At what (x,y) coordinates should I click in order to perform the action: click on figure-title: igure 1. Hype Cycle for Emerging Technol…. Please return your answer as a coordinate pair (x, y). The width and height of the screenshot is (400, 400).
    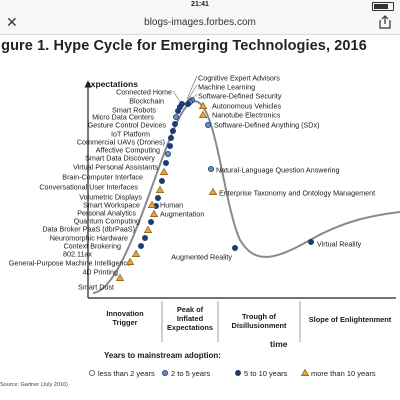
    Looking at the image, I should click on (183, 46).